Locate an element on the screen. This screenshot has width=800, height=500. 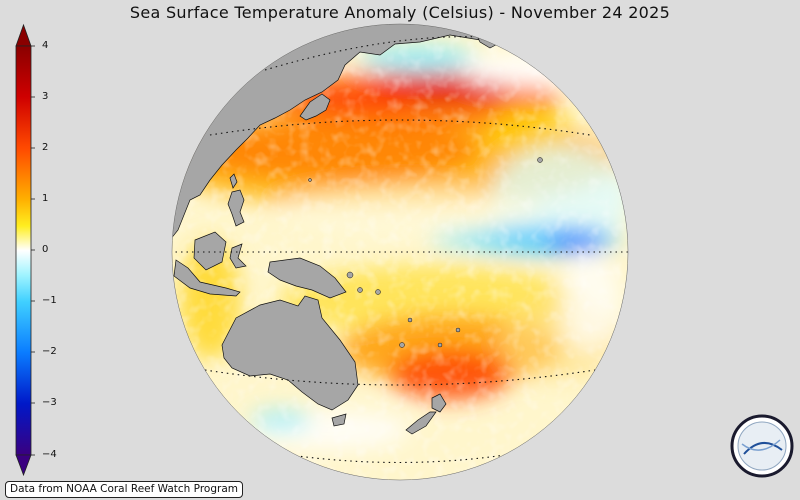
colorbar-bottom-arrow is located at coordinates (23, 465).